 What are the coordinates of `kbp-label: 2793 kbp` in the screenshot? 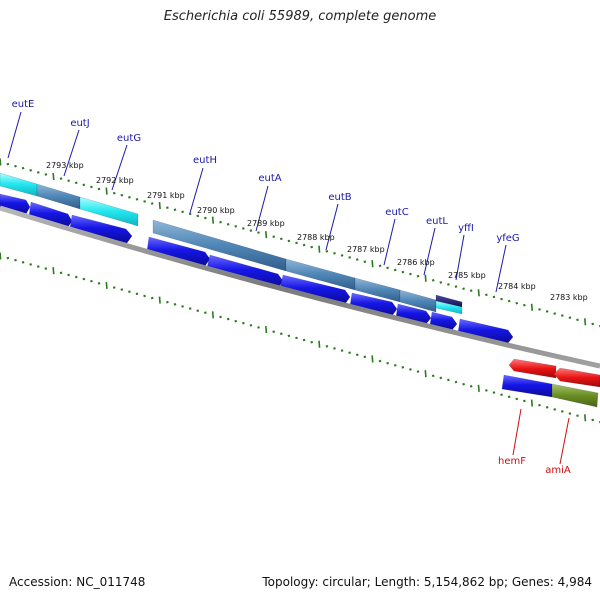 It's located at (65, 165).